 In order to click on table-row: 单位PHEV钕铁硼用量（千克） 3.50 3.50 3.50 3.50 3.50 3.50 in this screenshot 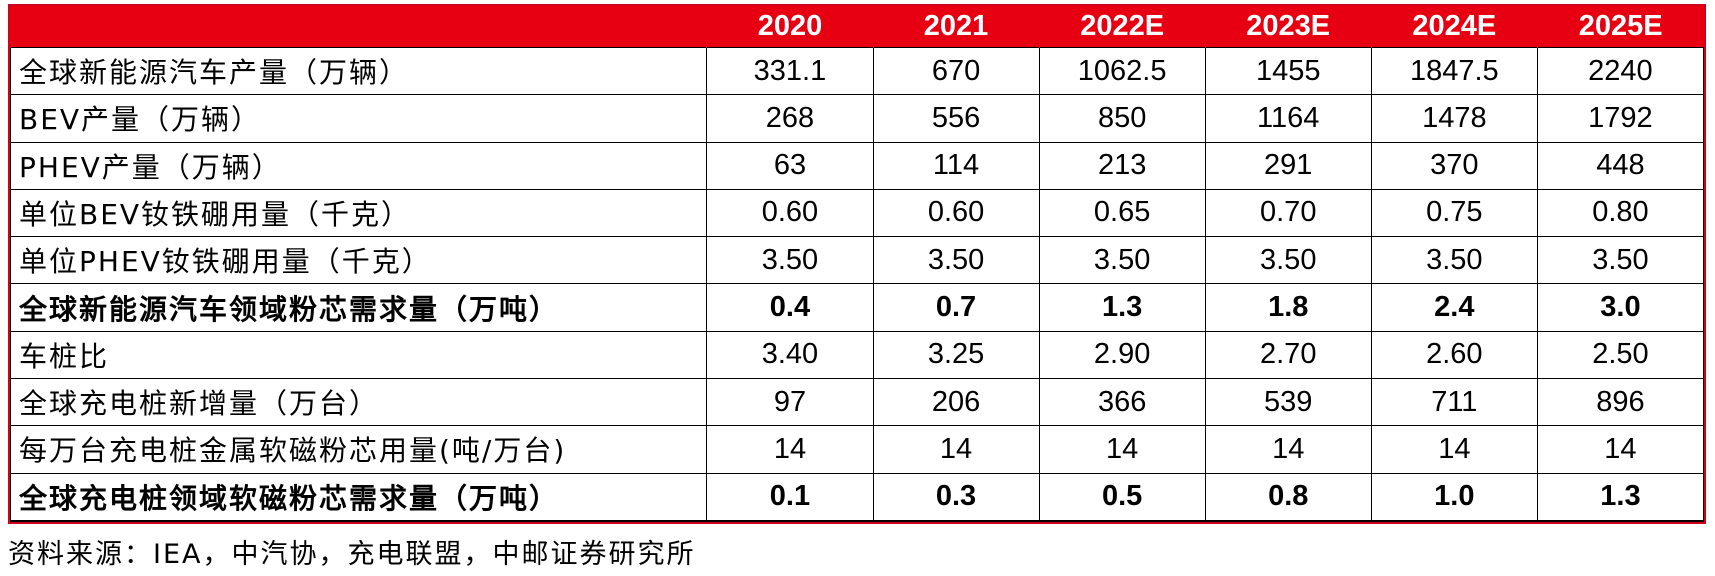, I will do `click(857, 260)`.